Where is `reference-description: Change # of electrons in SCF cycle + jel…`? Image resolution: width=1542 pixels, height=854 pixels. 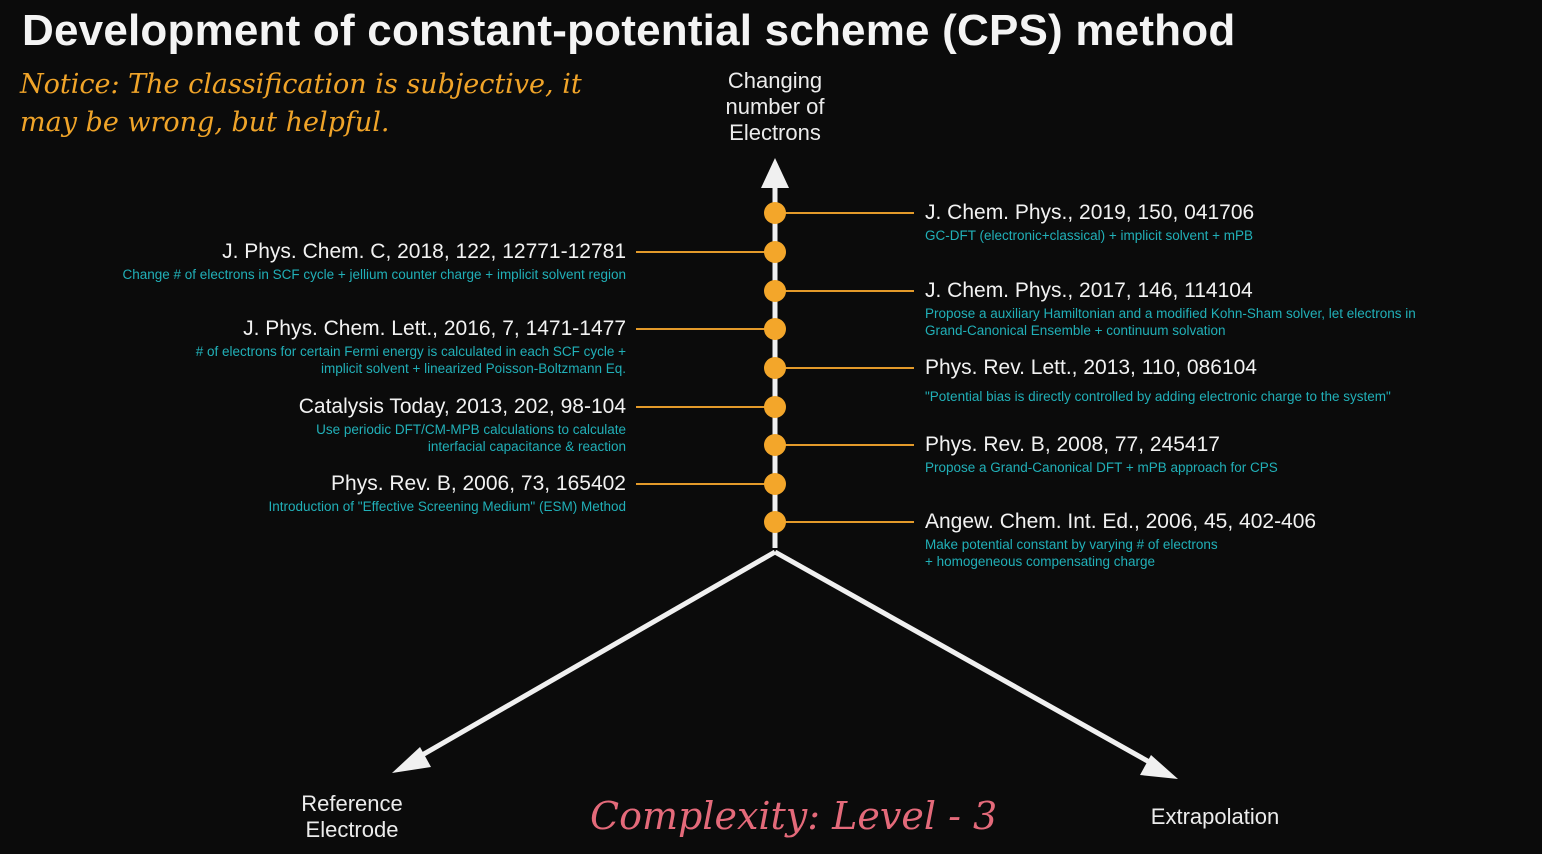 reference-description: Change # of electrons in SCF cycle + jel… is located at coordinates (374, 274).